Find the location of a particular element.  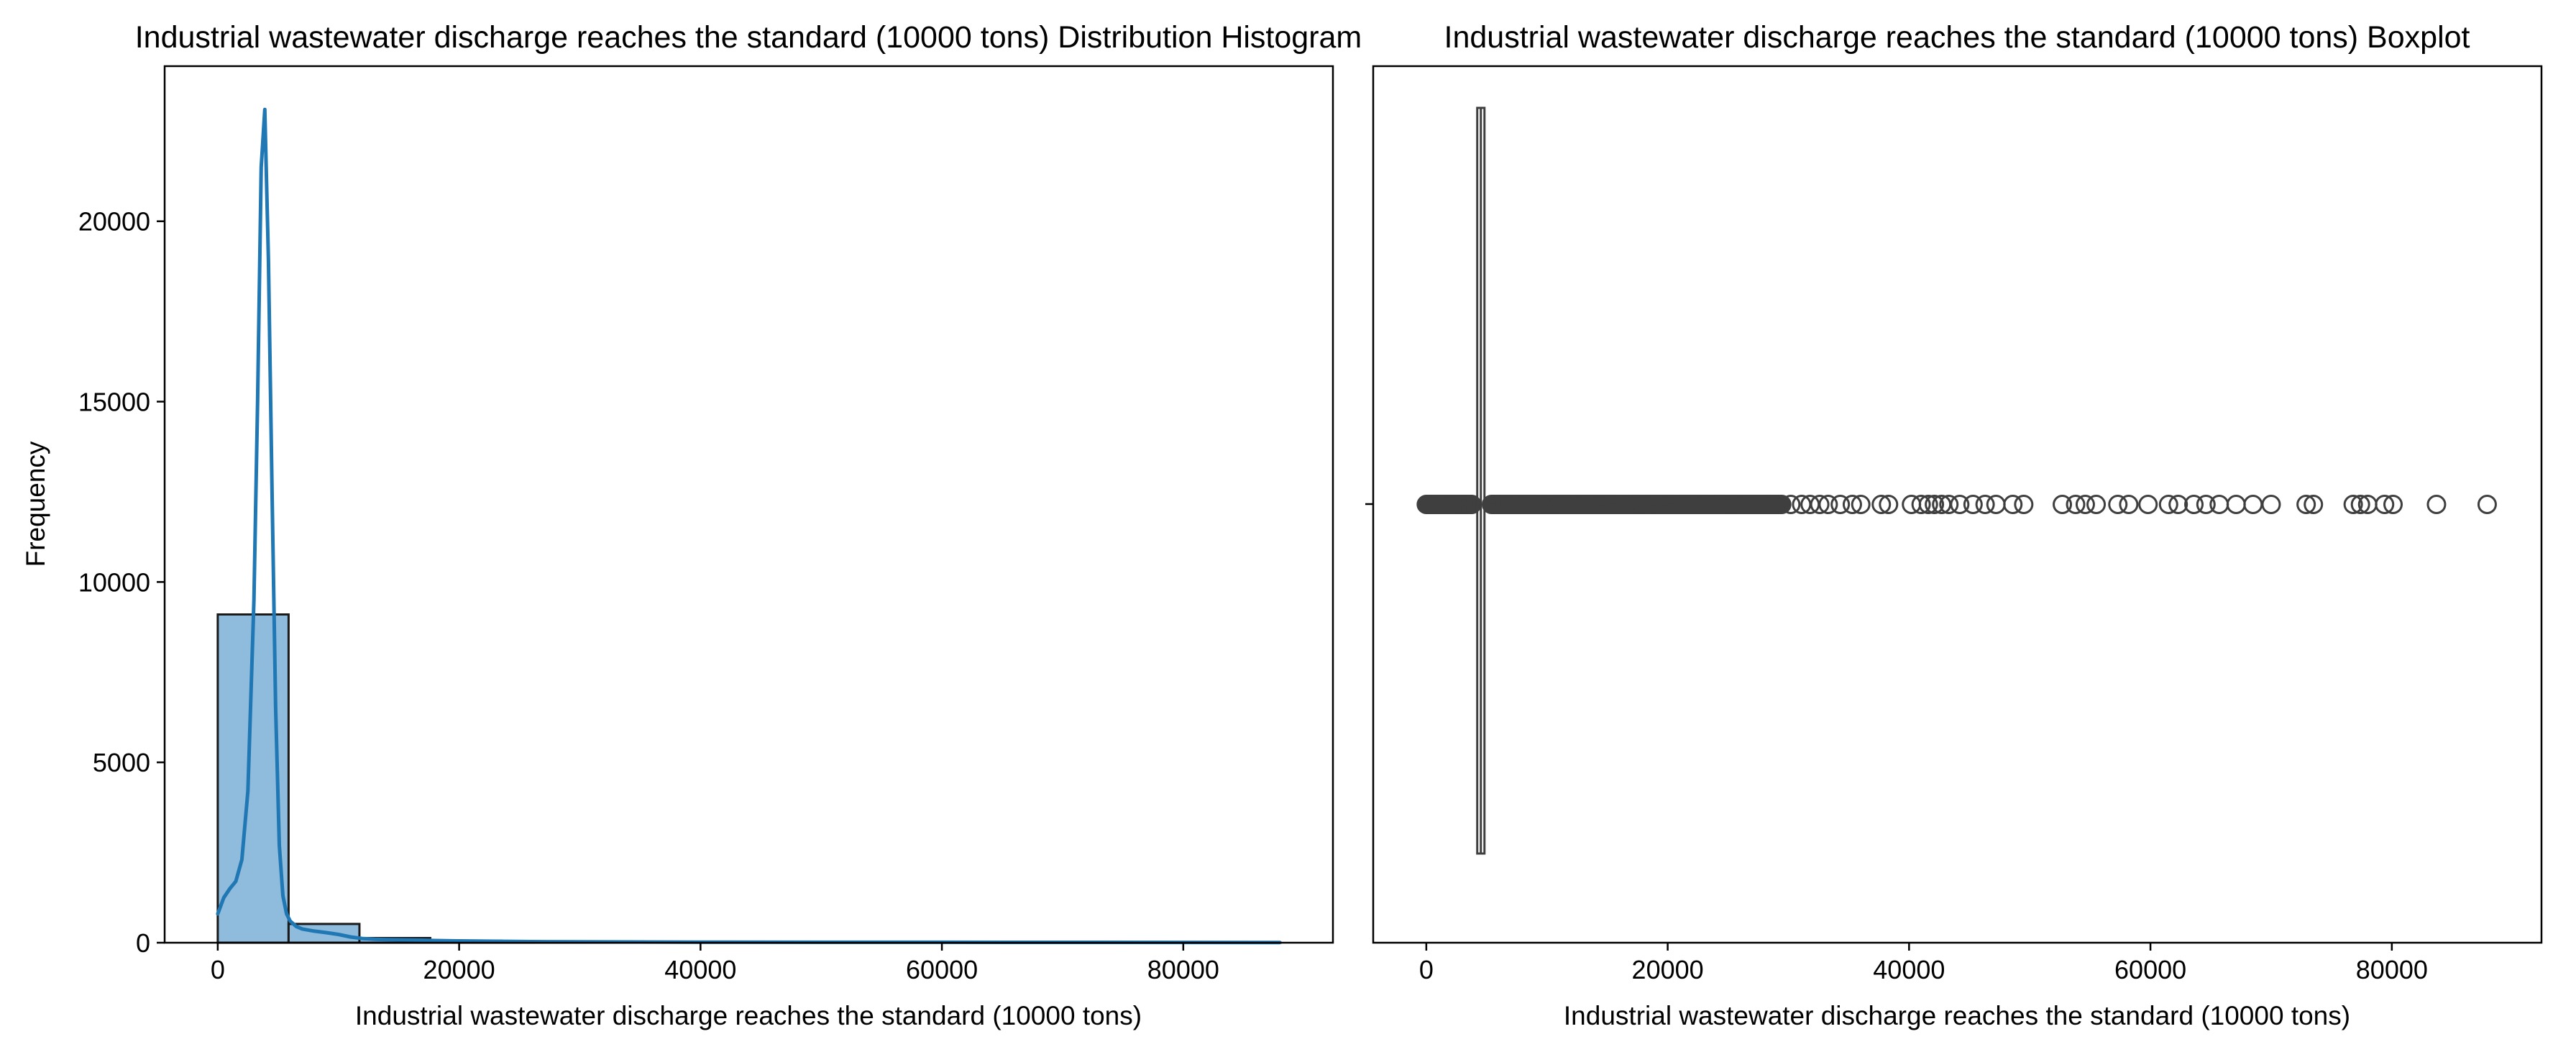

histogram-x-tick-label: 0 is located at coordinates (218, 969).